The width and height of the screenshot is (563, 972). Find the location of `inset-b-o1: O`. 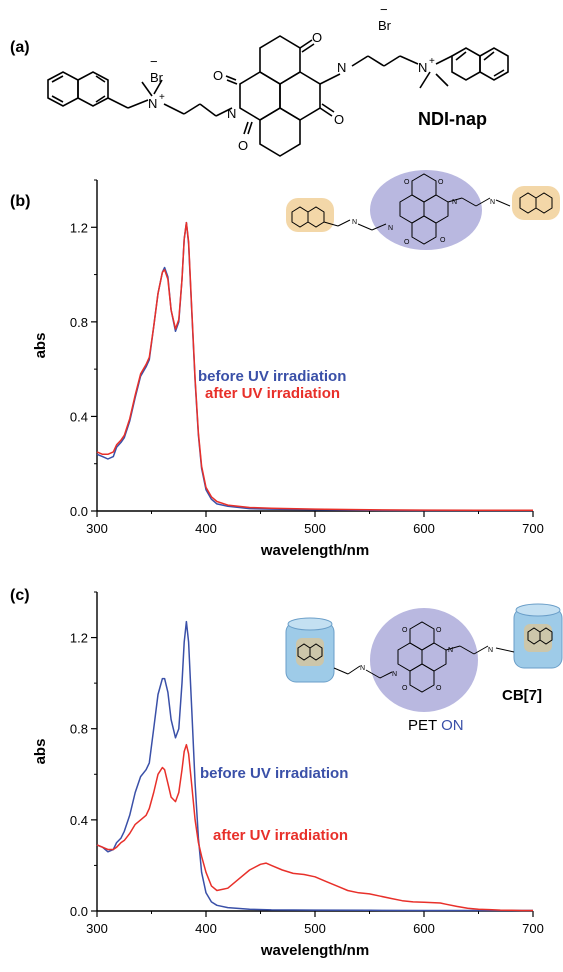

inset-b-o1: O is located at coordinates (407, 182).